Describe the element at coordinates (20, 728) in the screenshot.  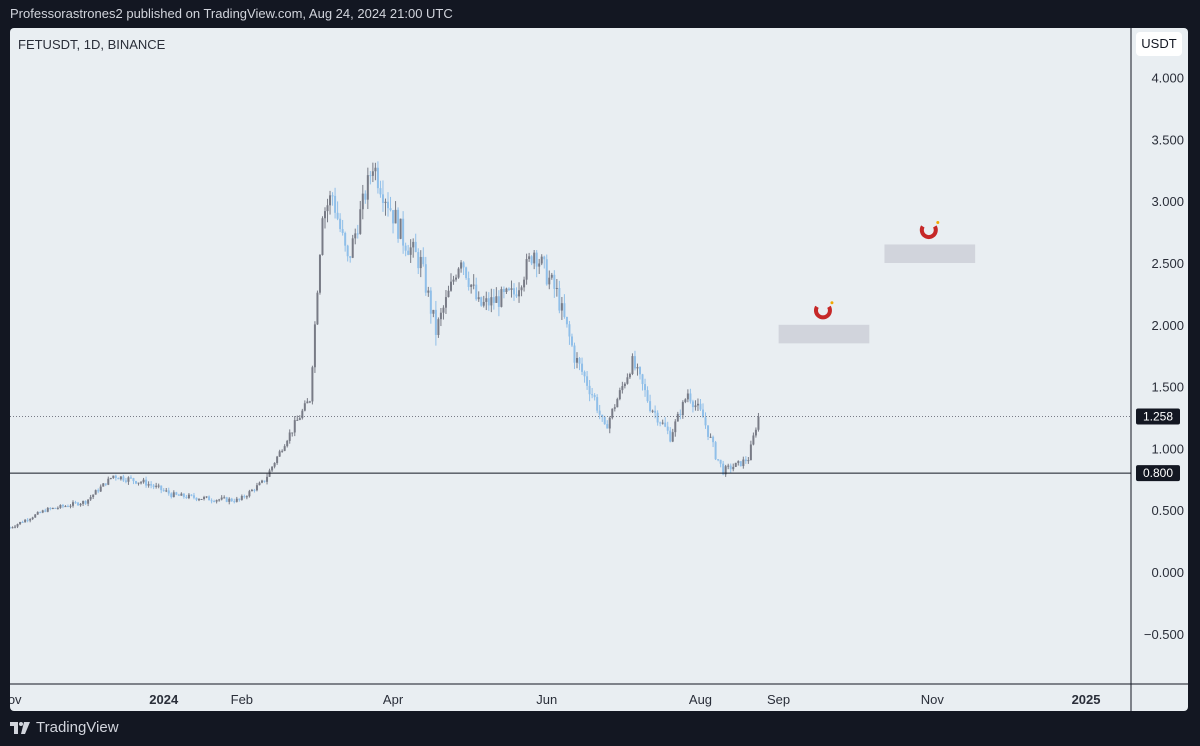
I see `tradingview-logo-icon` at that location.